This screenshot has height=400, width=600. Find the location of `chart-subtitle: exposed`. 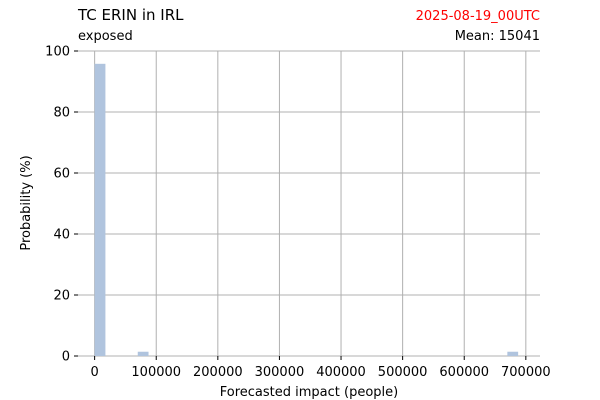

chart-subtitle: exposed is located at coordinates (105, 36).